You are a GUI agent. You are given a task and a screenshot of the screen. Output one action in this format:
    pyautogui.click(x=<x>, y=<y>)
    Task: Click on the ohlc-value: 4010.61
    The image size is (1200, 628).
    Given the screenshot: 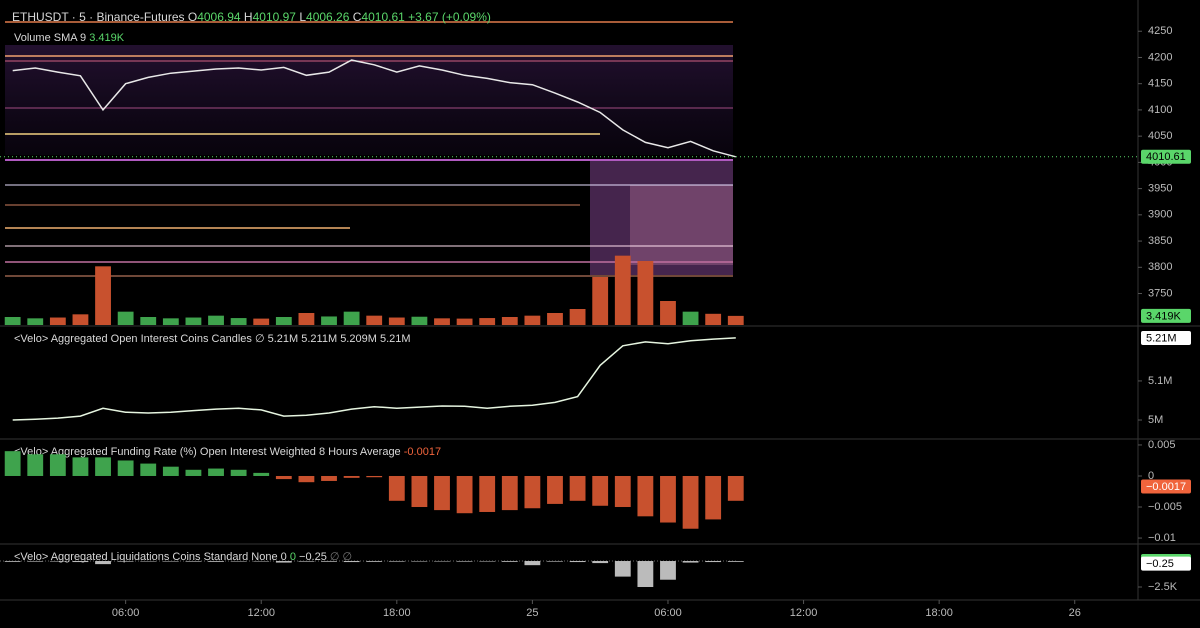 What is the action you would take?
    pyautogui.click(x=383, y=17)
    